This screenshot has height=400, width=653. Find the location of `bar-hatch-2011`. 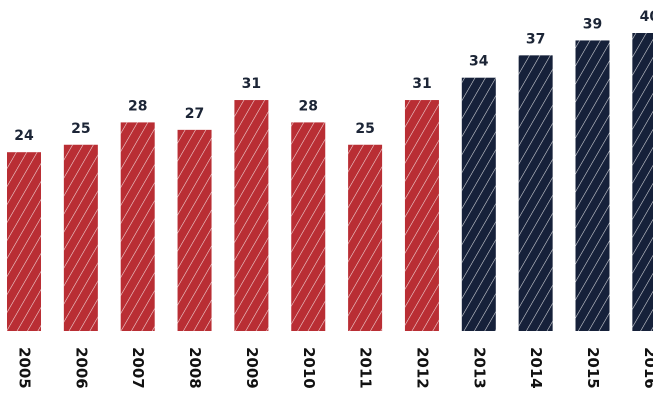

bar-hatch-2011 is located at coordinates (365, 237).